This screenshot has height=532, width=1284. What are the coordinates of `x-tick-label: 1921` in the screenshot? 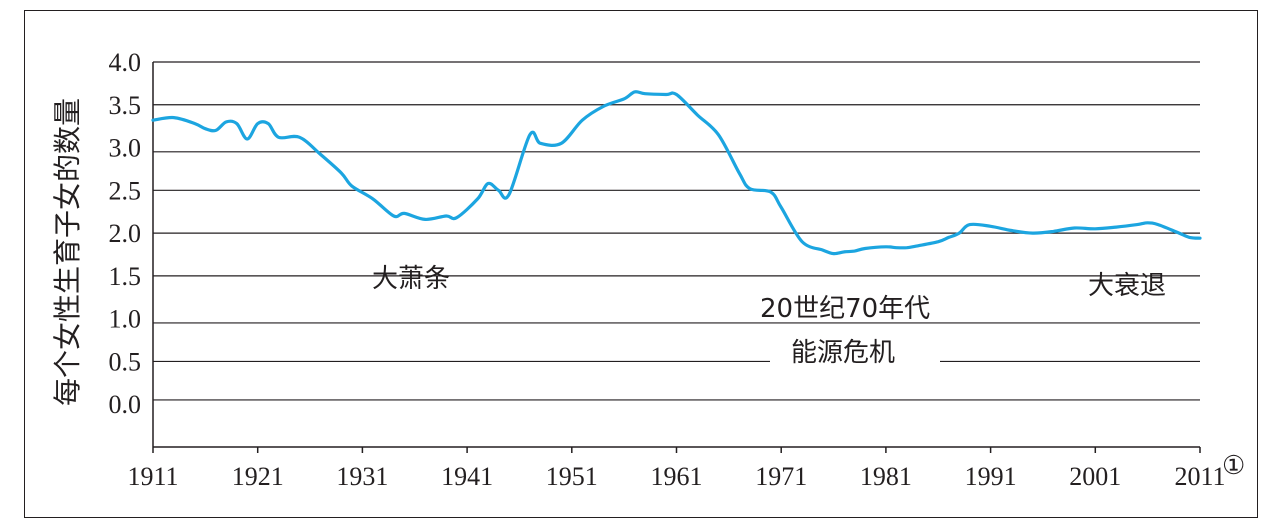 It's located at (258, 476).